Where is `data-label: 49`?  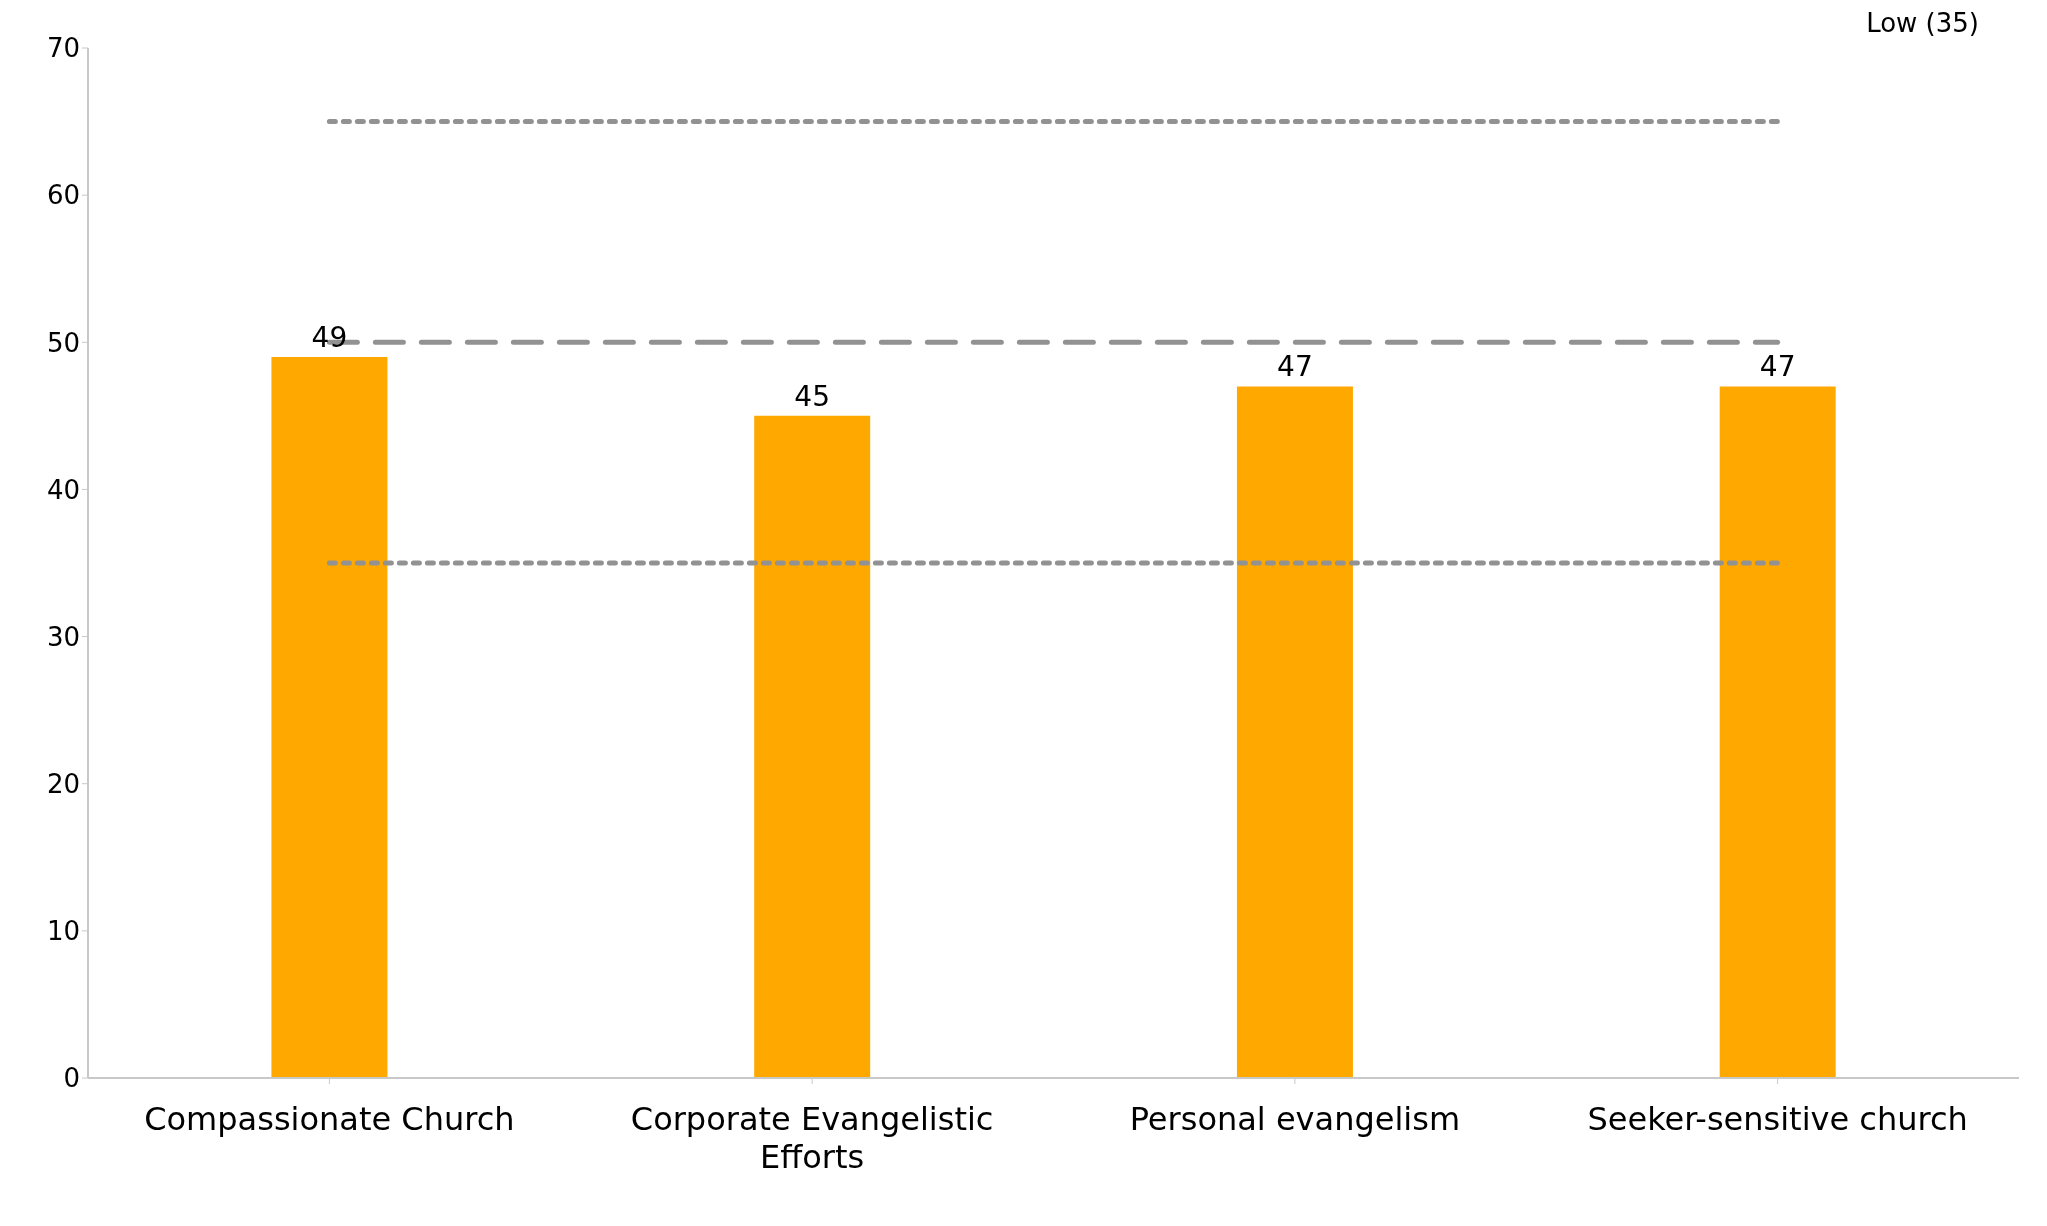
data-label: 49 is located at coordinates (329, 337).